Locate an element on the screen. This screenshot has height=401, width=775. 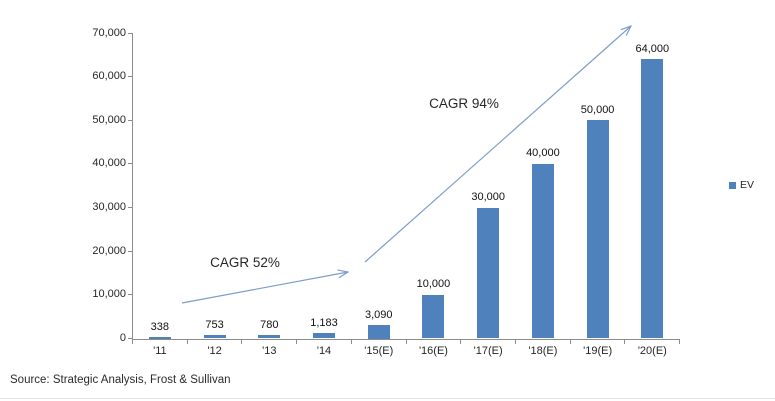
x-axis-category-label: '20(E) is located at coordinates (652, 350).